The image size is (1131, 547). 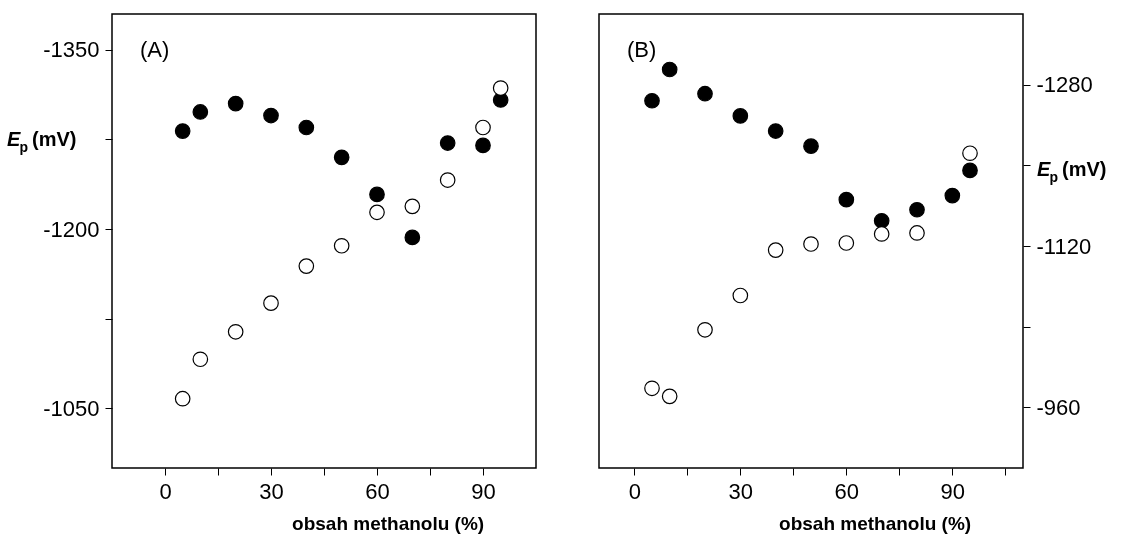 What do you see at coordinates (1064, 85) in the screenshot?
I see `y2-tick-label: -1280` at bounding box center [1064, 85].